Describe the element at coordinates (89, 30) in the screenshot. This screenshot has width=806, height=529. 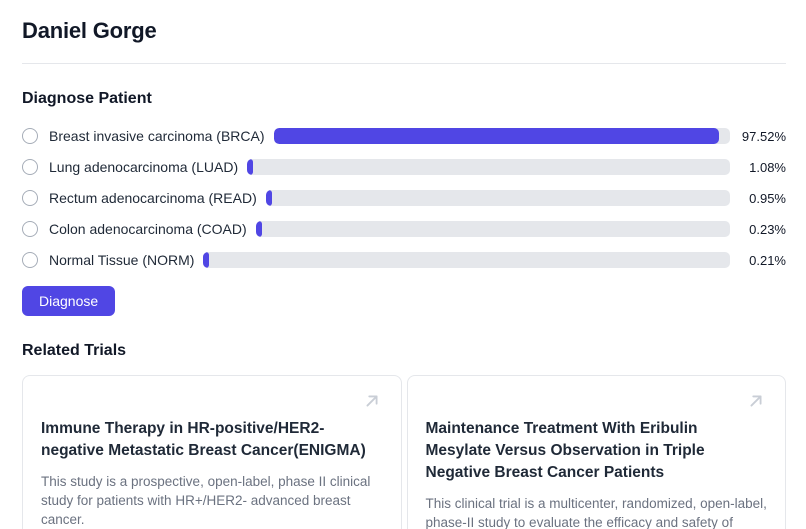
I see `page-title: Daniel Gorge` at that location.